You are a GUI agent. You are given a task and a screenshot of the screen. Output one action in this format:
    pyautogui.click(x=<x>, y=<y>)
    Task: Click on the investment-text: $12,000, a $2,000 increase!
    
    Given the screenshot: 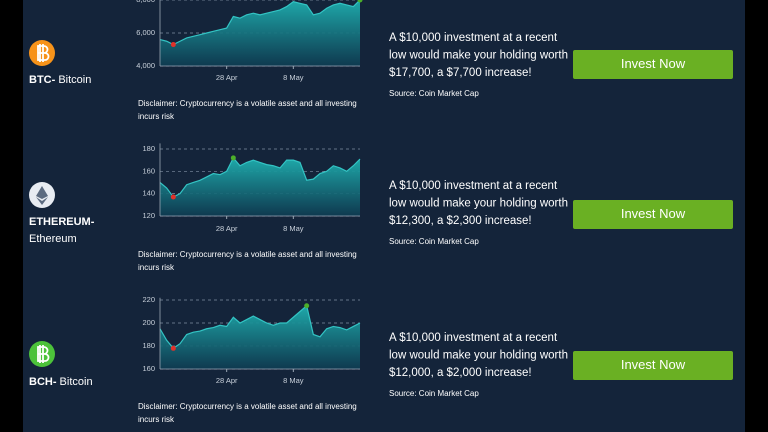 What is the action you would take?
    pyautogui.click(x=460, y=373)
    